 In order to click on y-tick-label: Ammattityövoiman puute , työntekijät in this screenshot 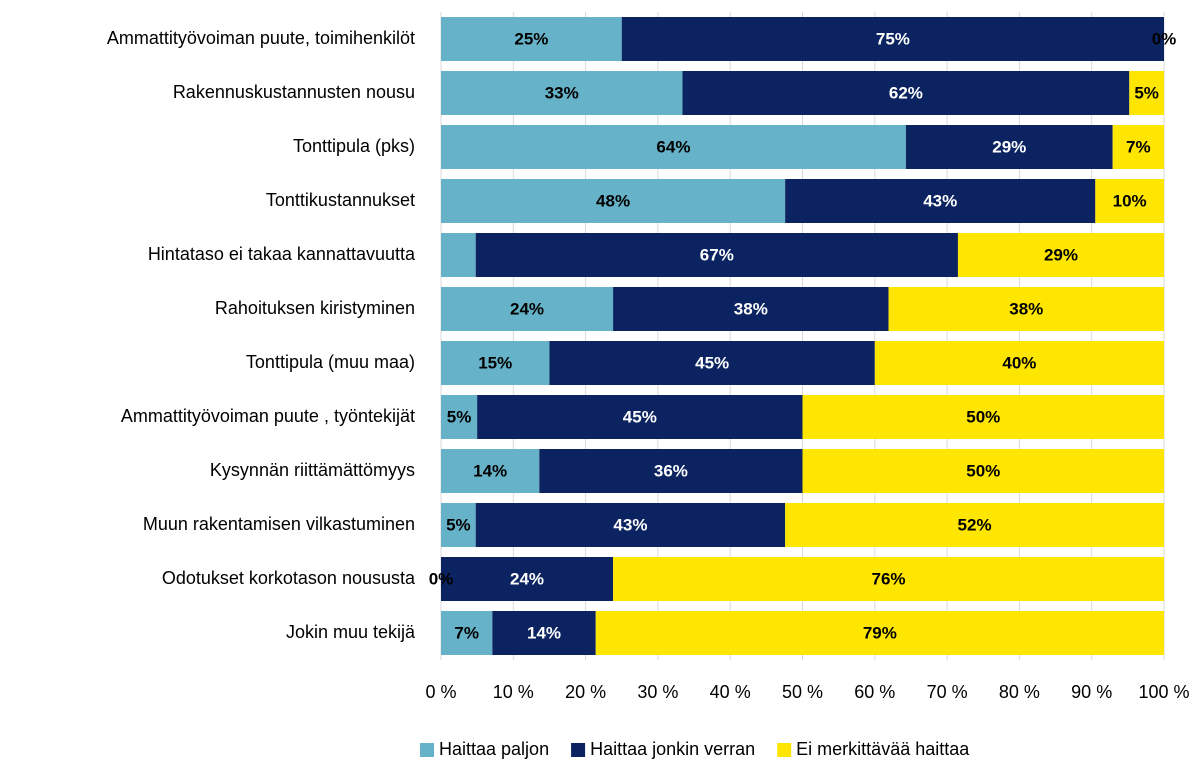, I will do `click(268, 416)`.